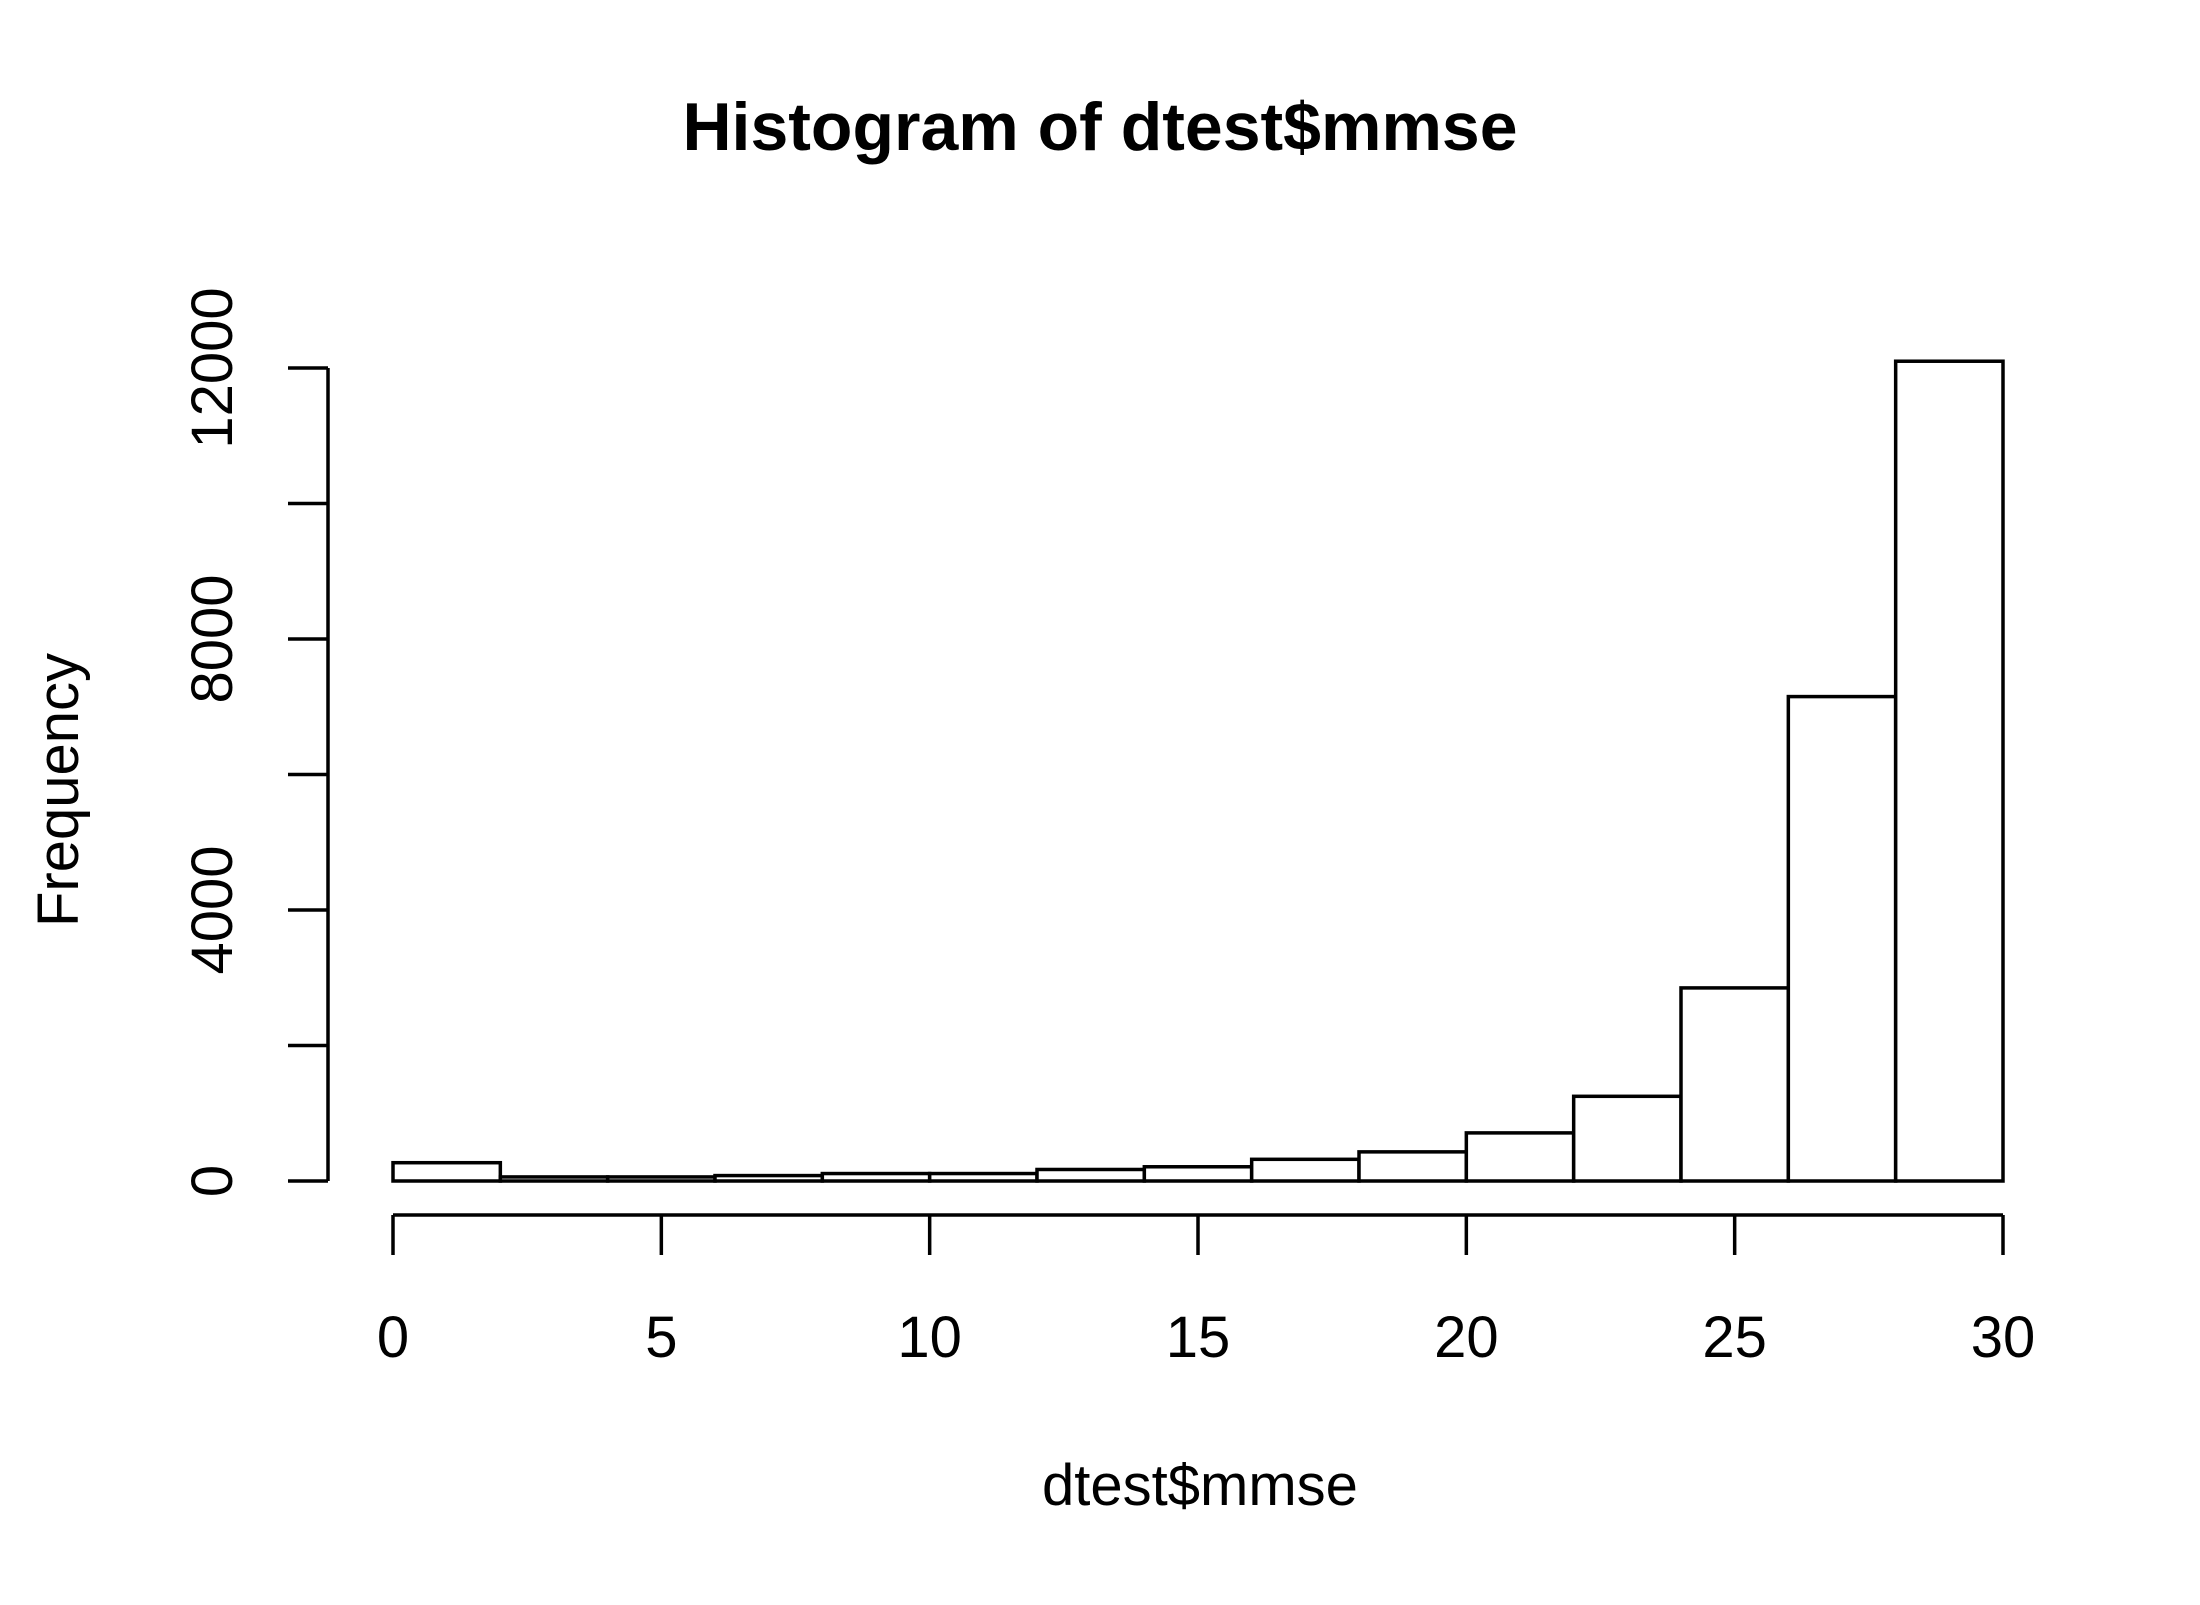  I want to click on y-axis: 0 4000 8000 12000, so click(255, 742).